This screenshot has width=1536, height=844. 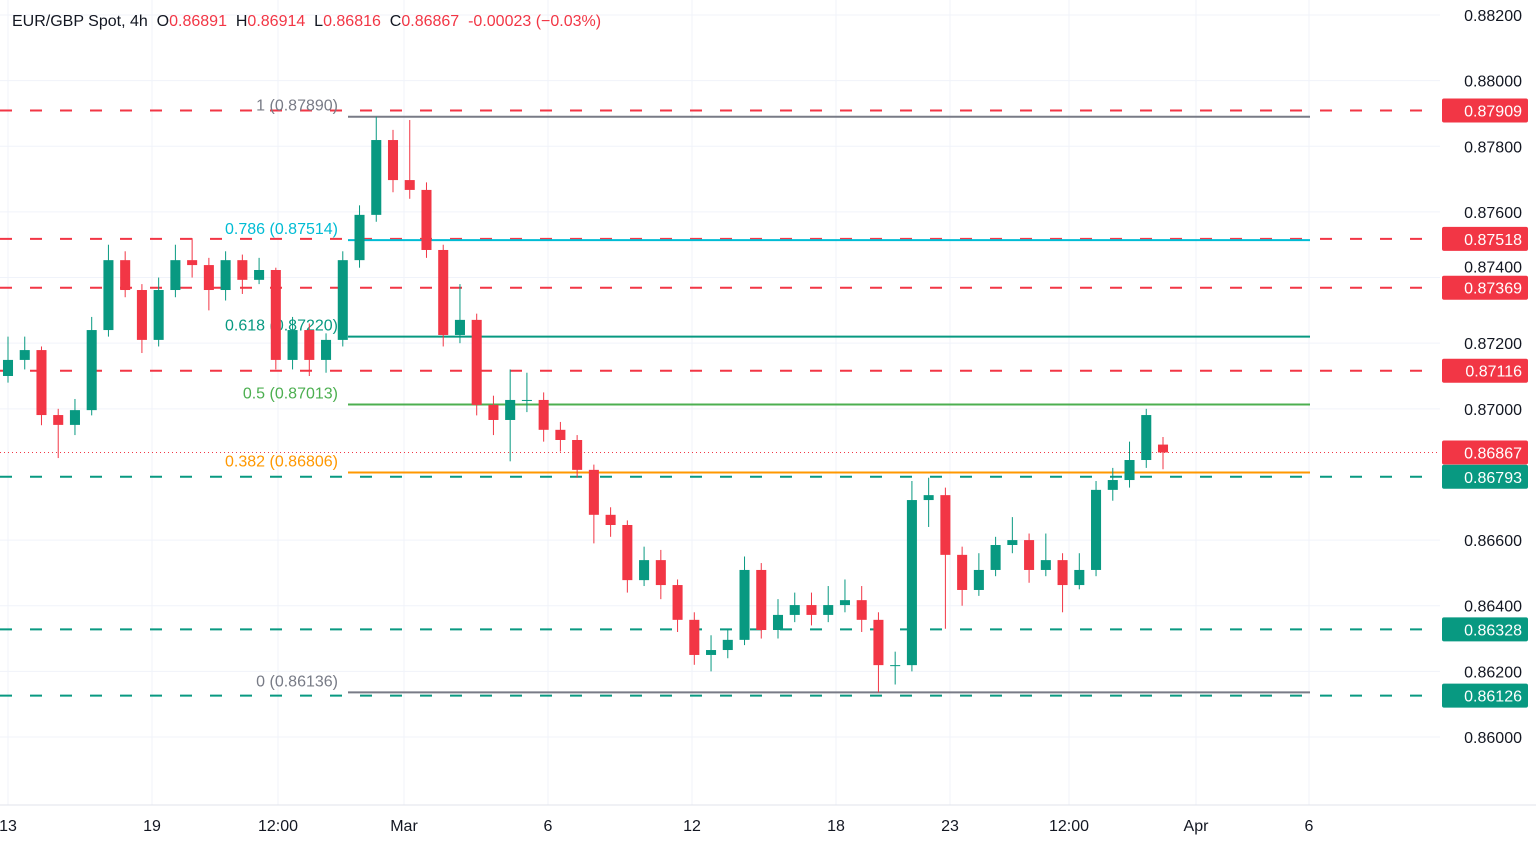 What do you see at coordinates (1493, 541) in the screenshot?
I see `price-tick-label: 0.86600` at bounding box center [1493, 541].